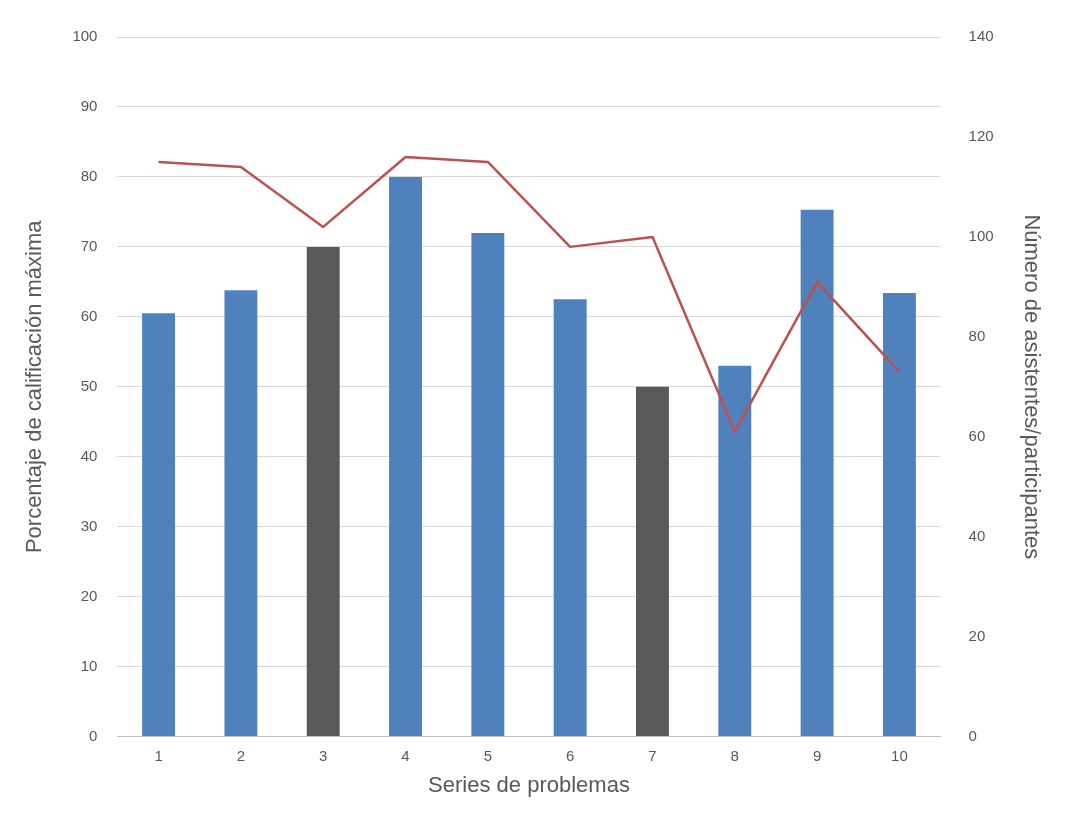 The width and height of the screenshot is (1069, 827). I want to click on y2-tick-label: 20, so click(977, 635).